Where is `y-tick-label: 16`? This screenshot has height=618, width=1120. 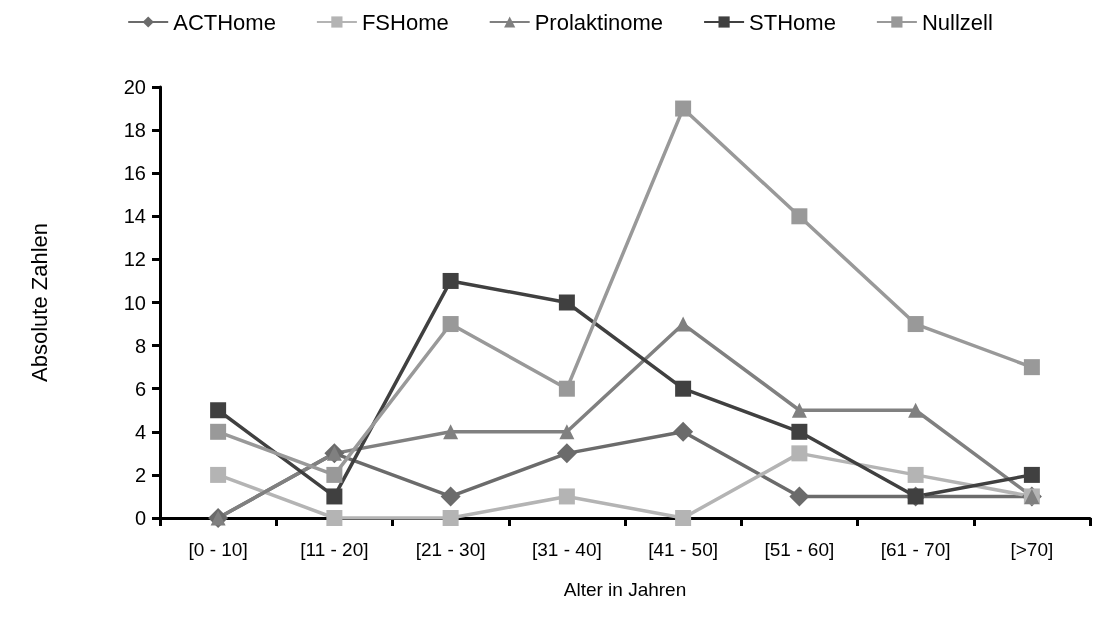
y-tick-label: 16 is located at coordinates (134, 173).